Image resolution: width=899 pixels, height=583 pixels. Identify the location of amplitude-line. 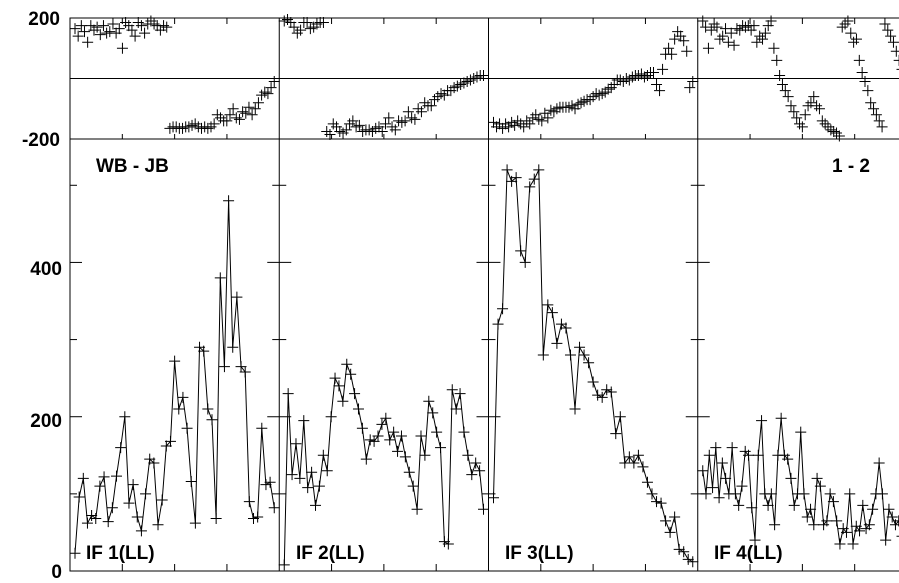
(383, 464).